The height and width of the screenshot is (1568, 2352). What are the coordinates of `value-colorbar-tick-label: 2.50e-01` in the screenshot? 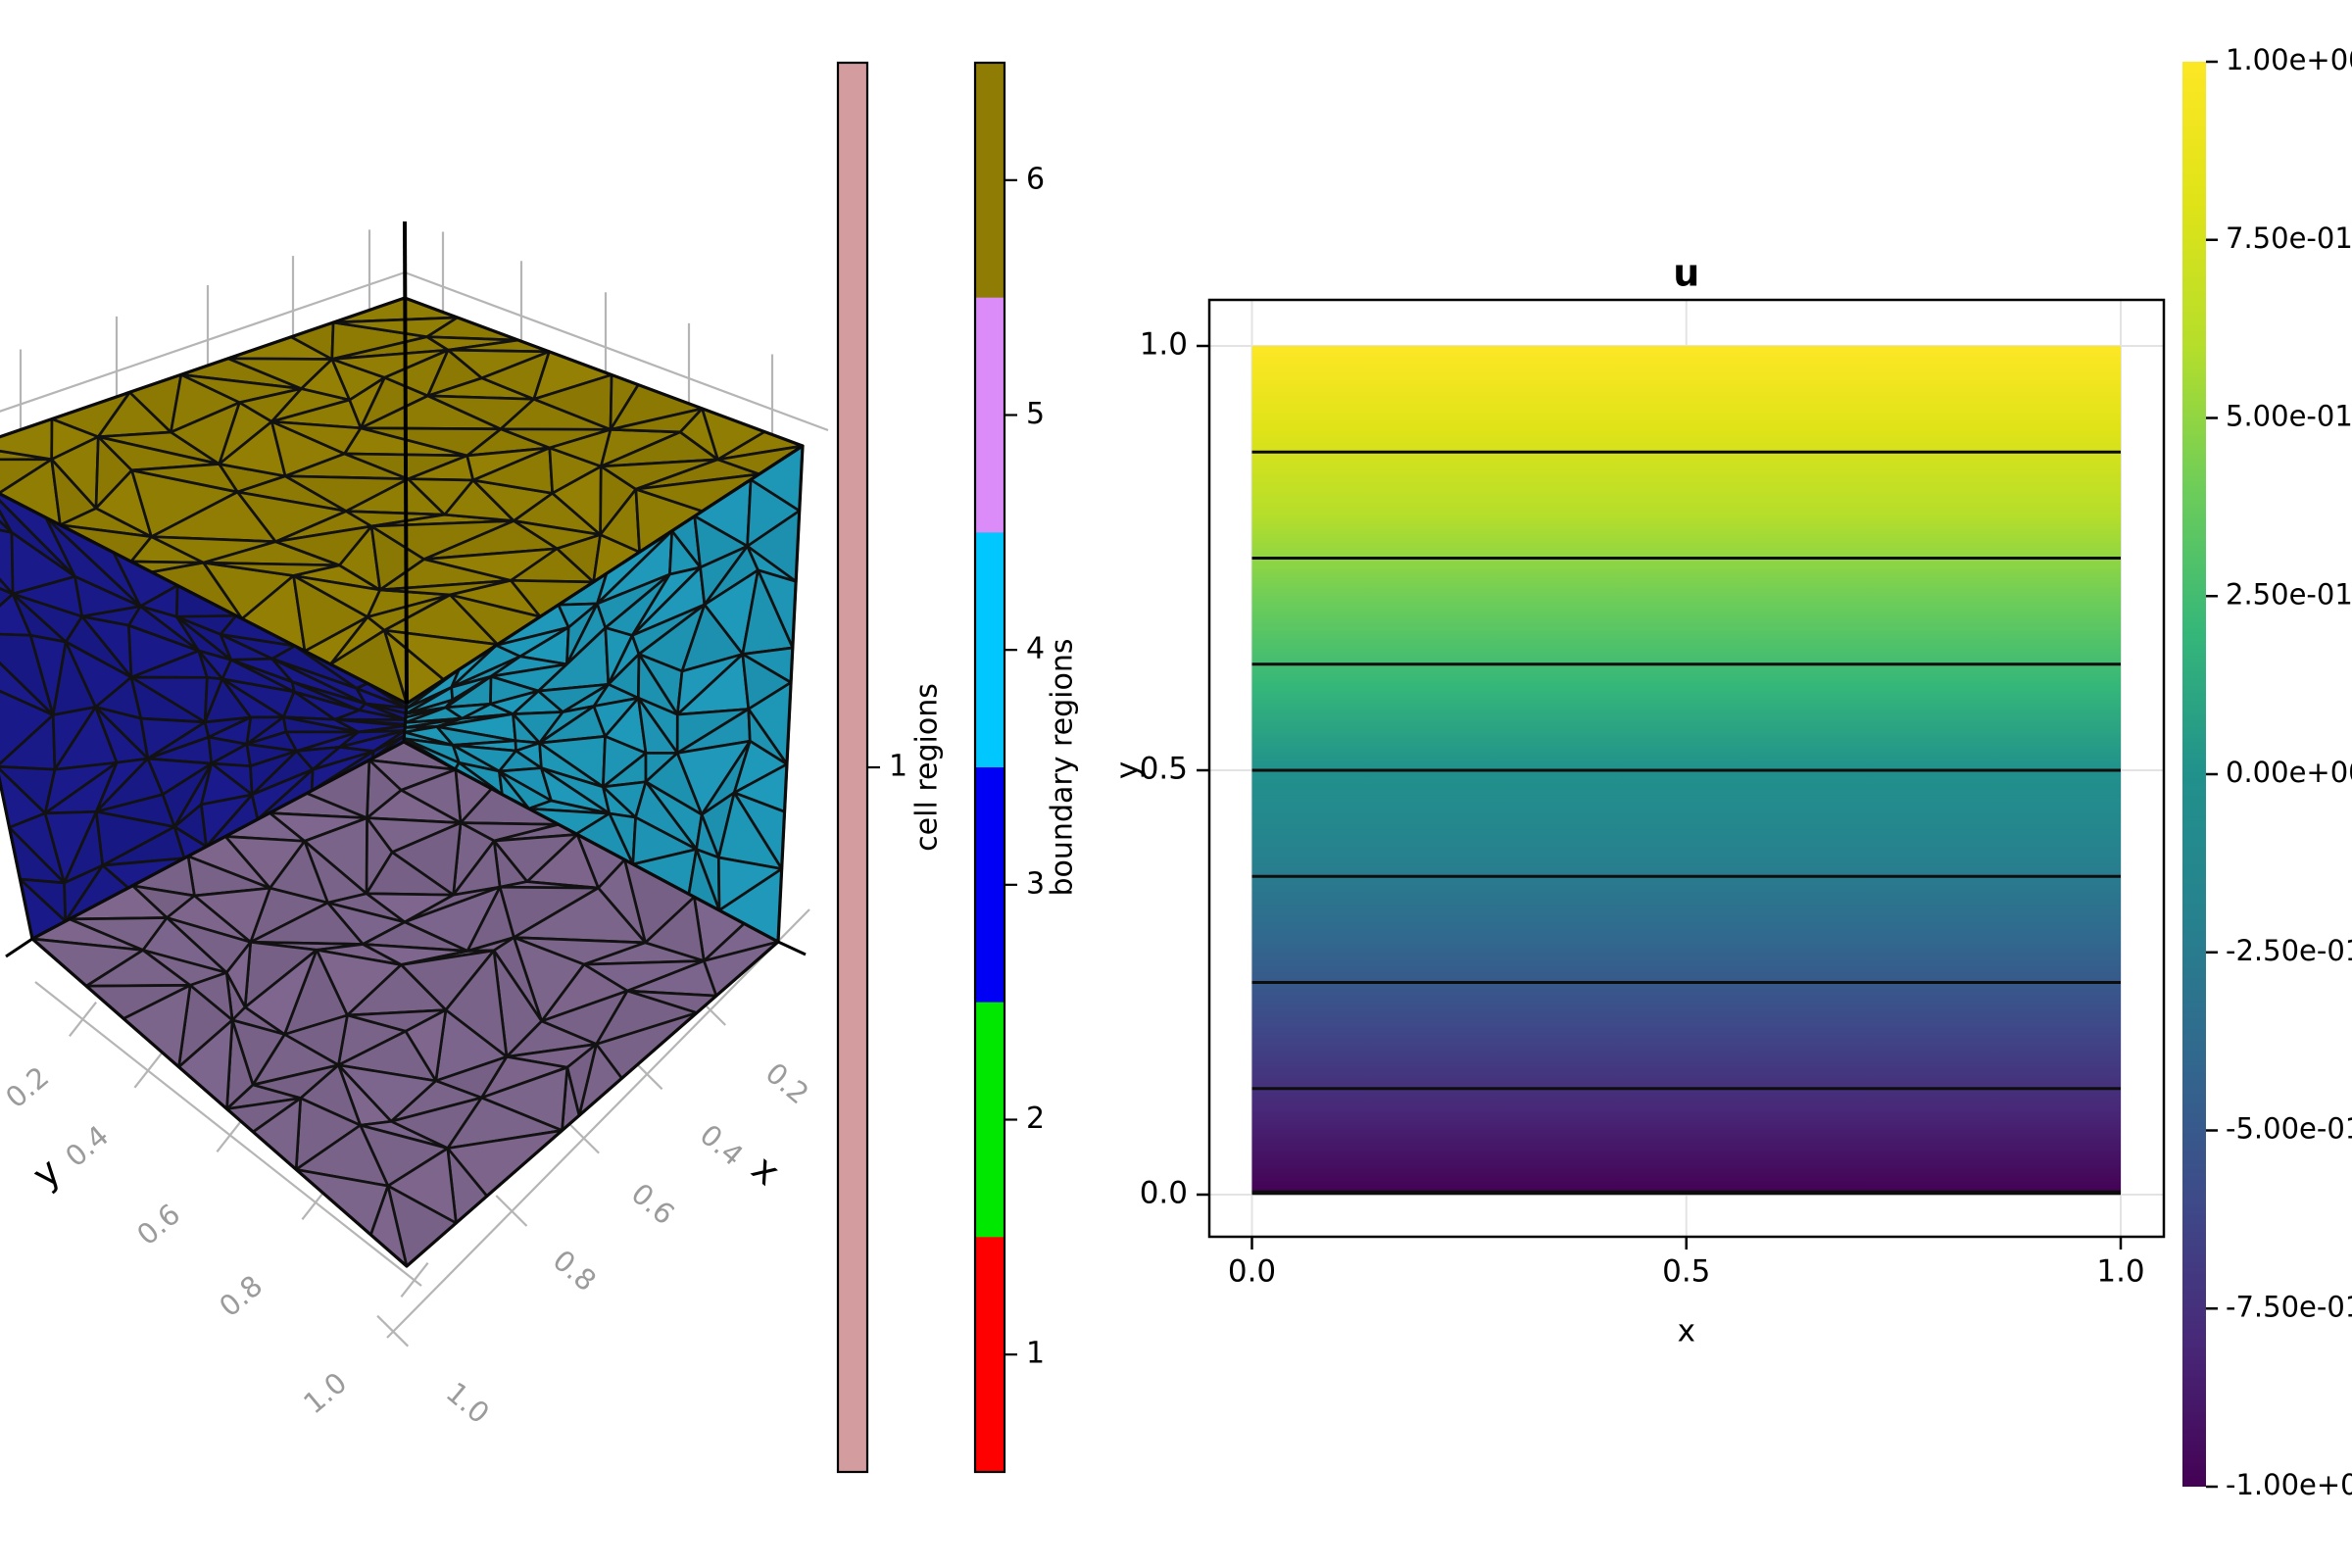 It's located at (2289, 594).